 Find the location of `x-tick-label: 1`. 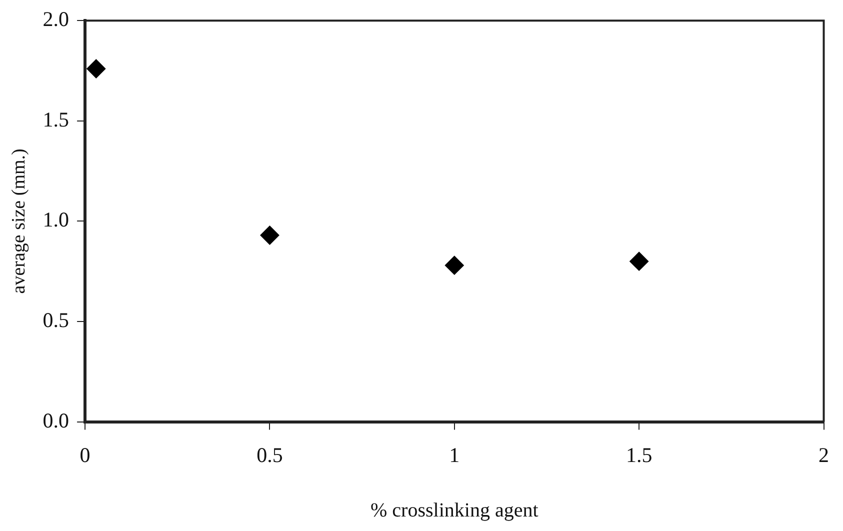

x-tick-label: 1 is located at coordinates (454, 454).